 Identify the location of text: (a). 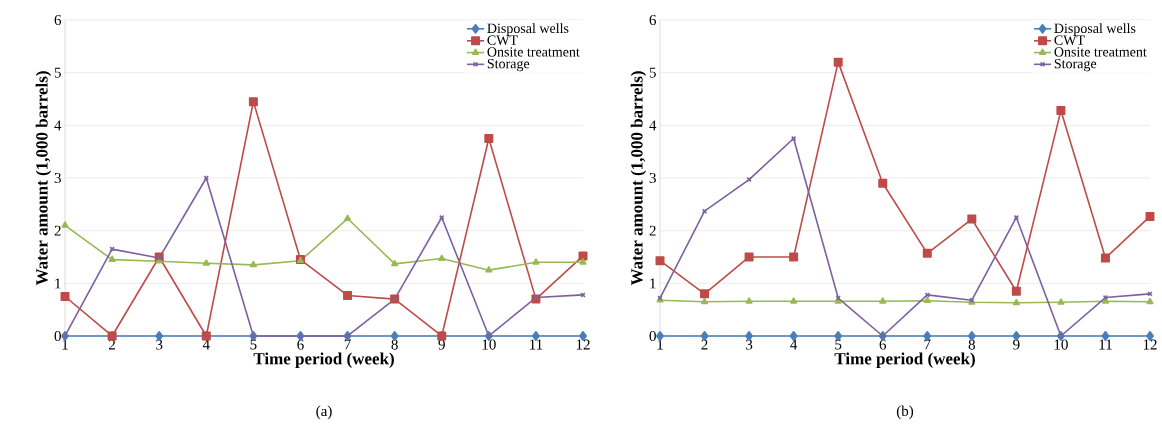
(324, 412).